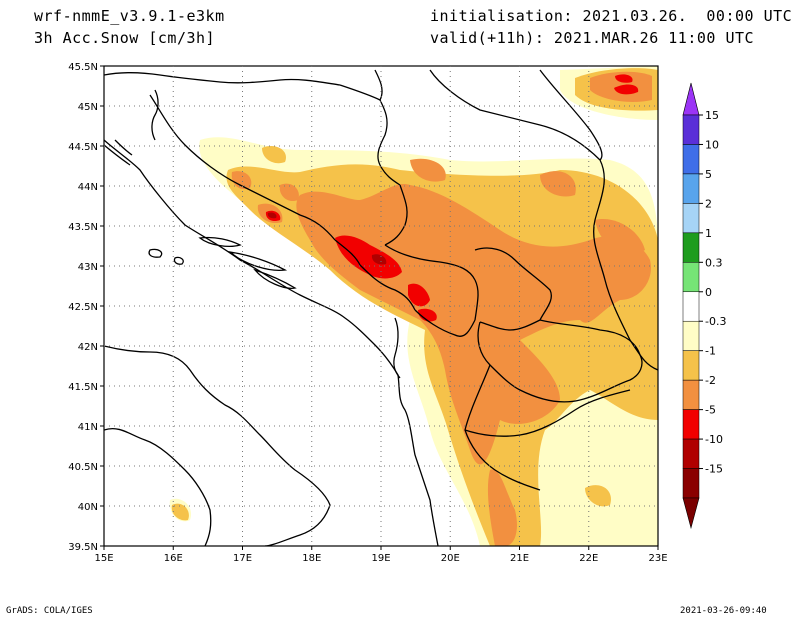 The image size is (800, 618). Describe the element at coordinates (450, 558) in the screenshot. I see `lon-label: 20E` at that location.